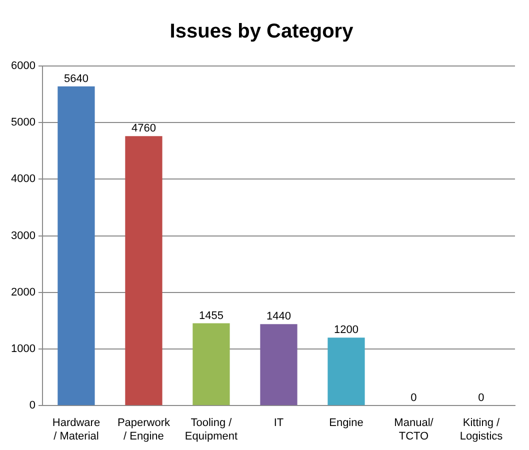 The image size is (529, 450). What do you see at coordinates (211, 316) in the screenshot?
I see `data-label: 1455` at bounding box center [211, 316].